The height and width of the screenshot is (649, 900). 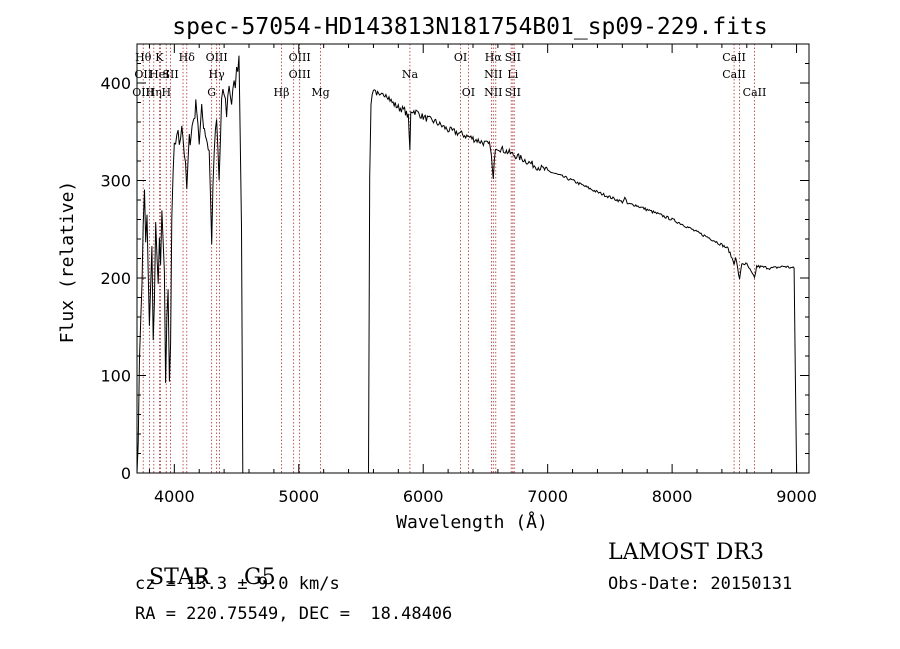 What do you see at coordinates (179, 577) in the screenshot?
I see `object-class: STAR` at bounding box center [179, 577].